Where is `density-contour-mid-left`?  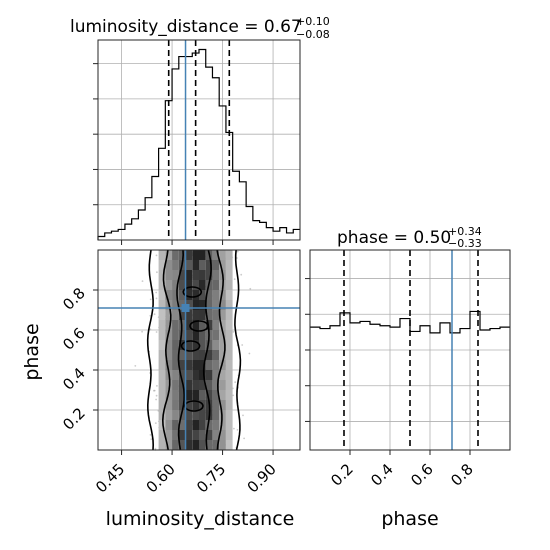
density-contour-mid-left is located at coordinates (166, 350).